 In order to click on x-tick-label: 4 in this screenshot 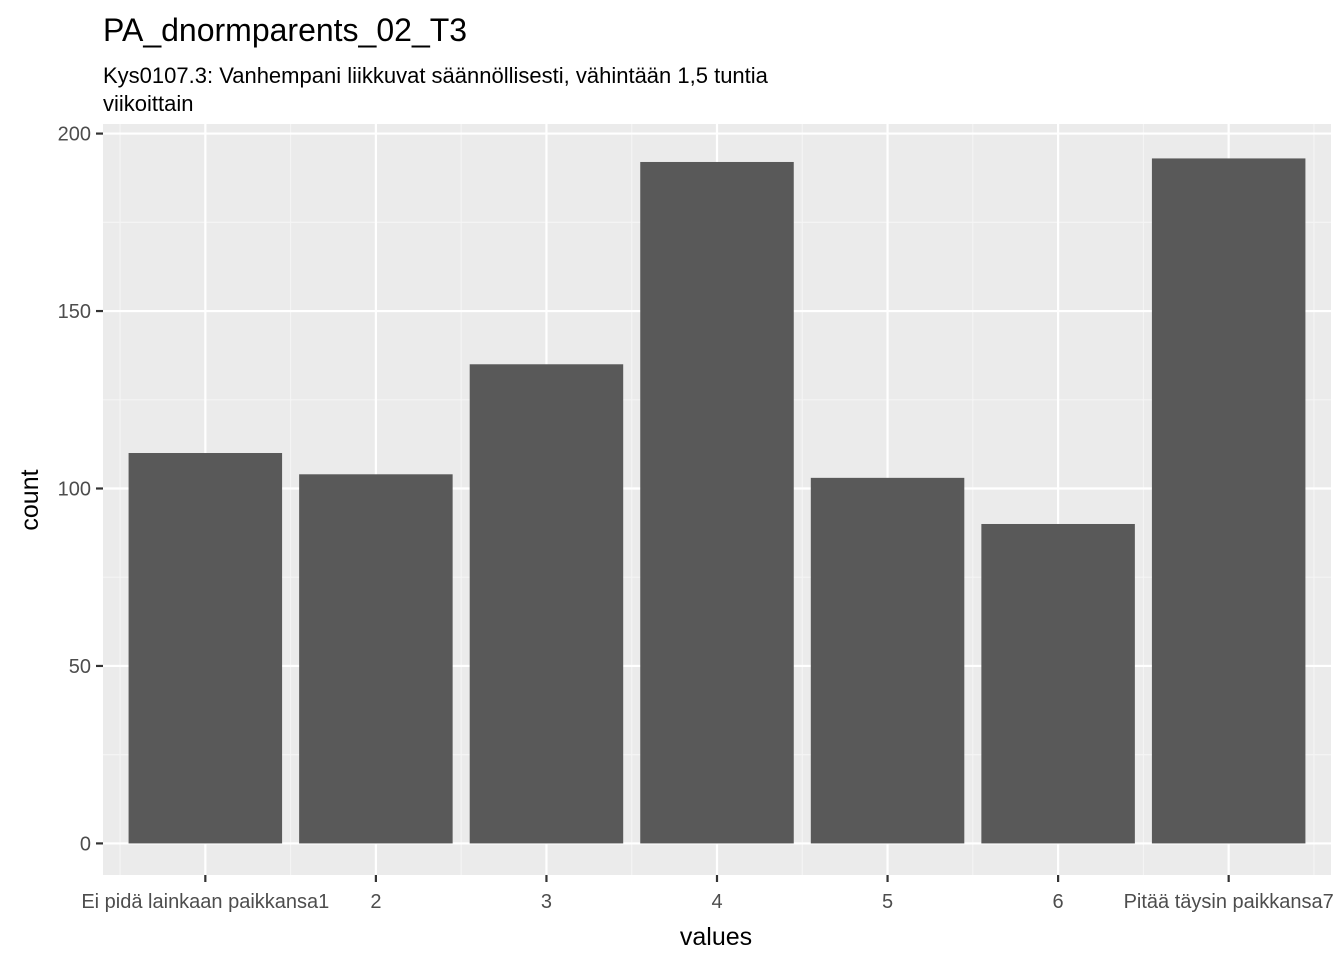, I will do `click(716, 902)`.